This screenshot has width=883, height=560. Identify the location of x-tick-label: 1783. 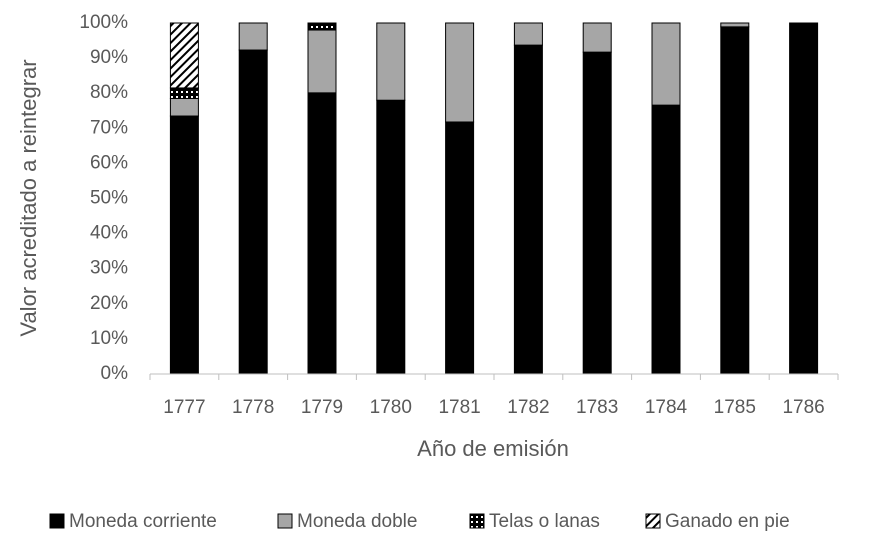
(597, 407).